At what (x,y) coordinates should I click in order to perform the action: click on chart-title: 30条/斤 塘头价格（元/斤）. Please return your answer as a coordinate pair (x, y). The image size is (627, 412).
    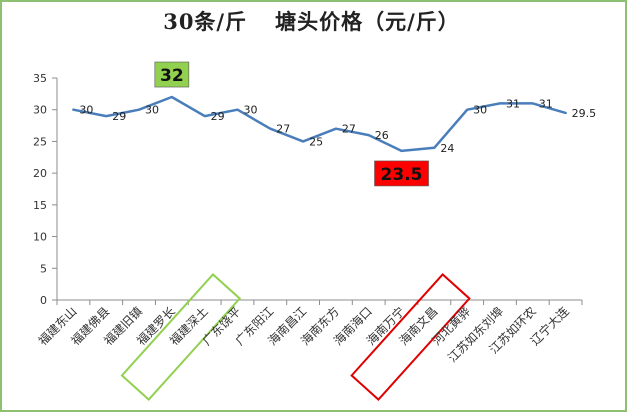
    Looking at the image, I should click on (311, 21).